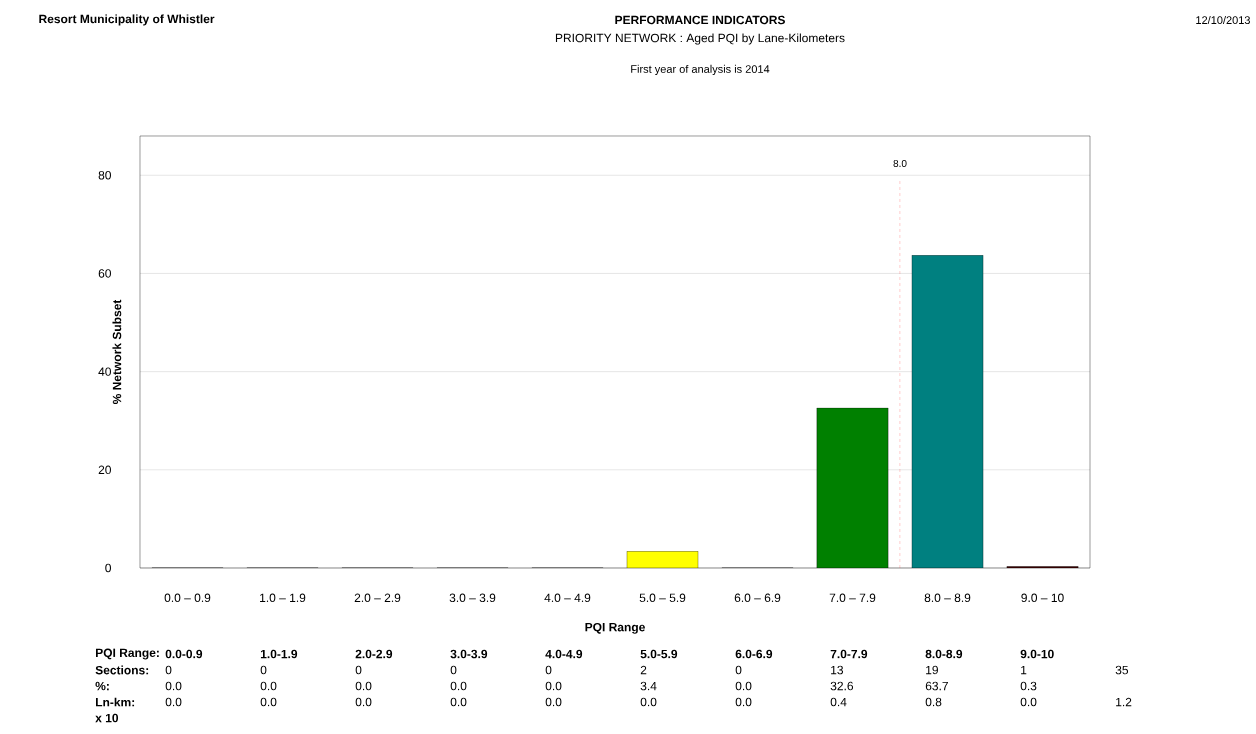 The image size is (1256, 734). Describe the element at coordinates (754, 654) in the screenshot. I see `text: 6.0-6.9` at that location.